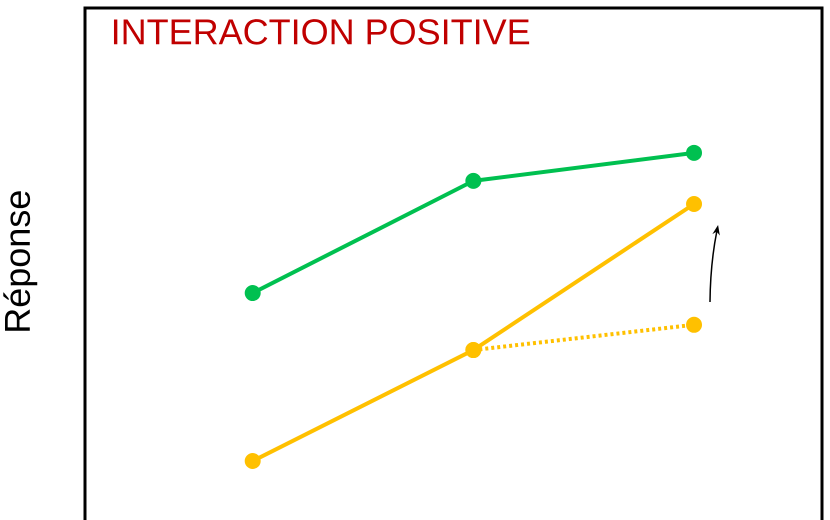 The width and height of the screenshot is (830, 520). What do you see at coordinates (322, 32) in the screenshot?
I see `chart-title: INTERACTION POSITIVE` at bounding box center [322, 32].